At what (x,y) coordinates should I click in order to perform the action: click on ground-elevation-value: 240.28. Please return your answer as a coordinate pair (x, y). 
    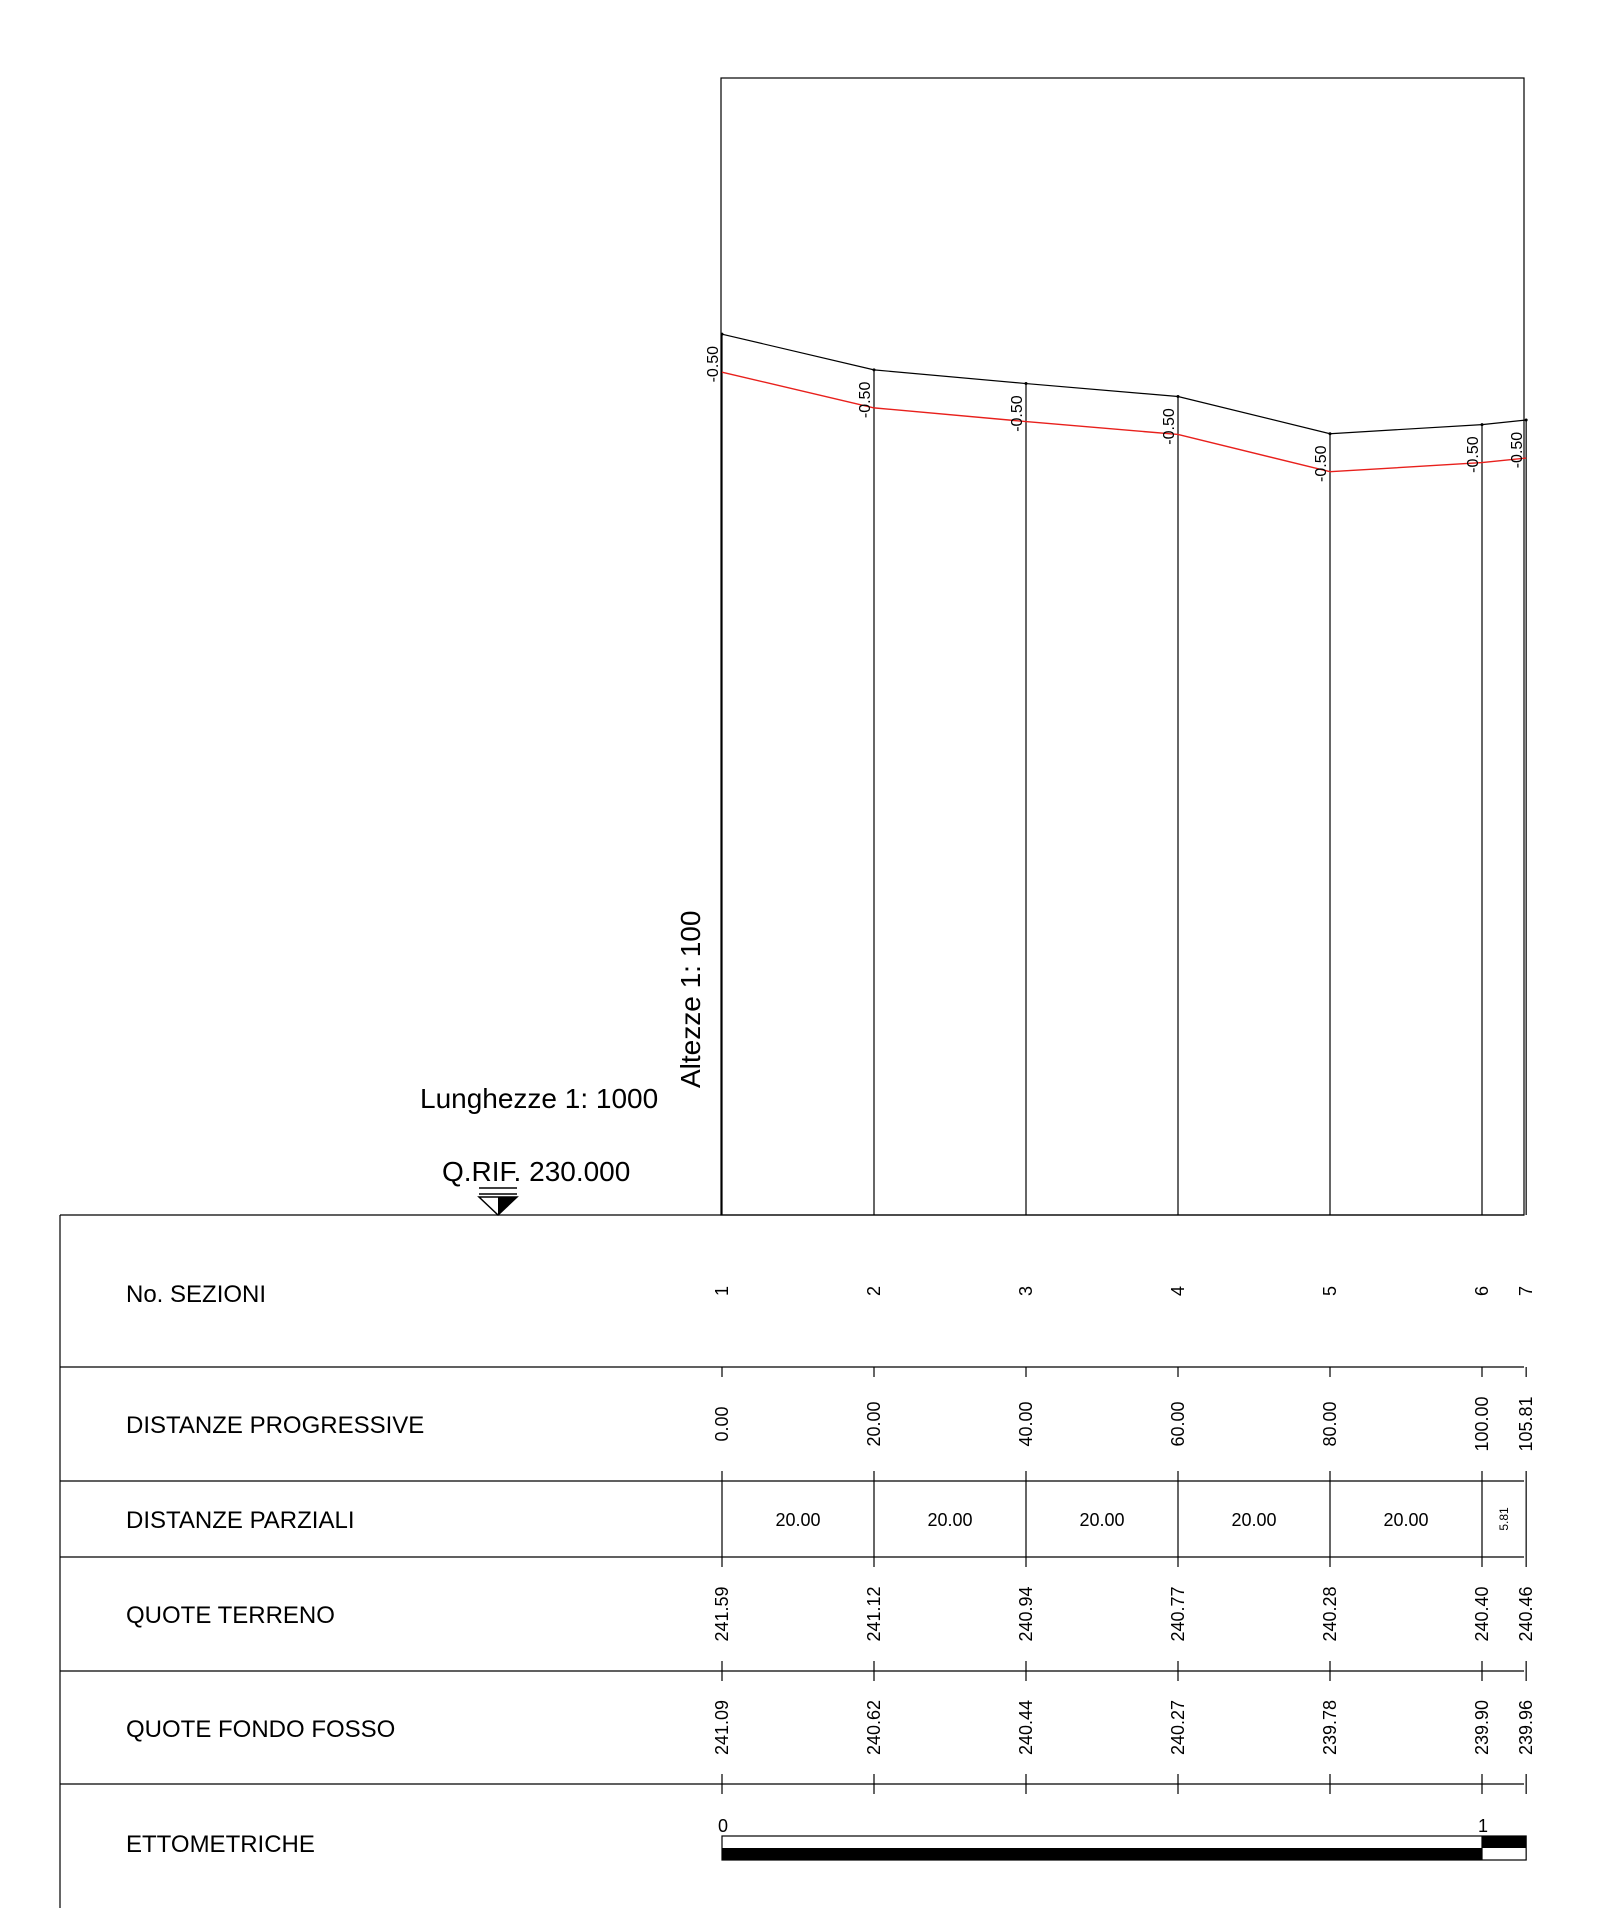
    Looking at the image, I should click on (1330, 1613).